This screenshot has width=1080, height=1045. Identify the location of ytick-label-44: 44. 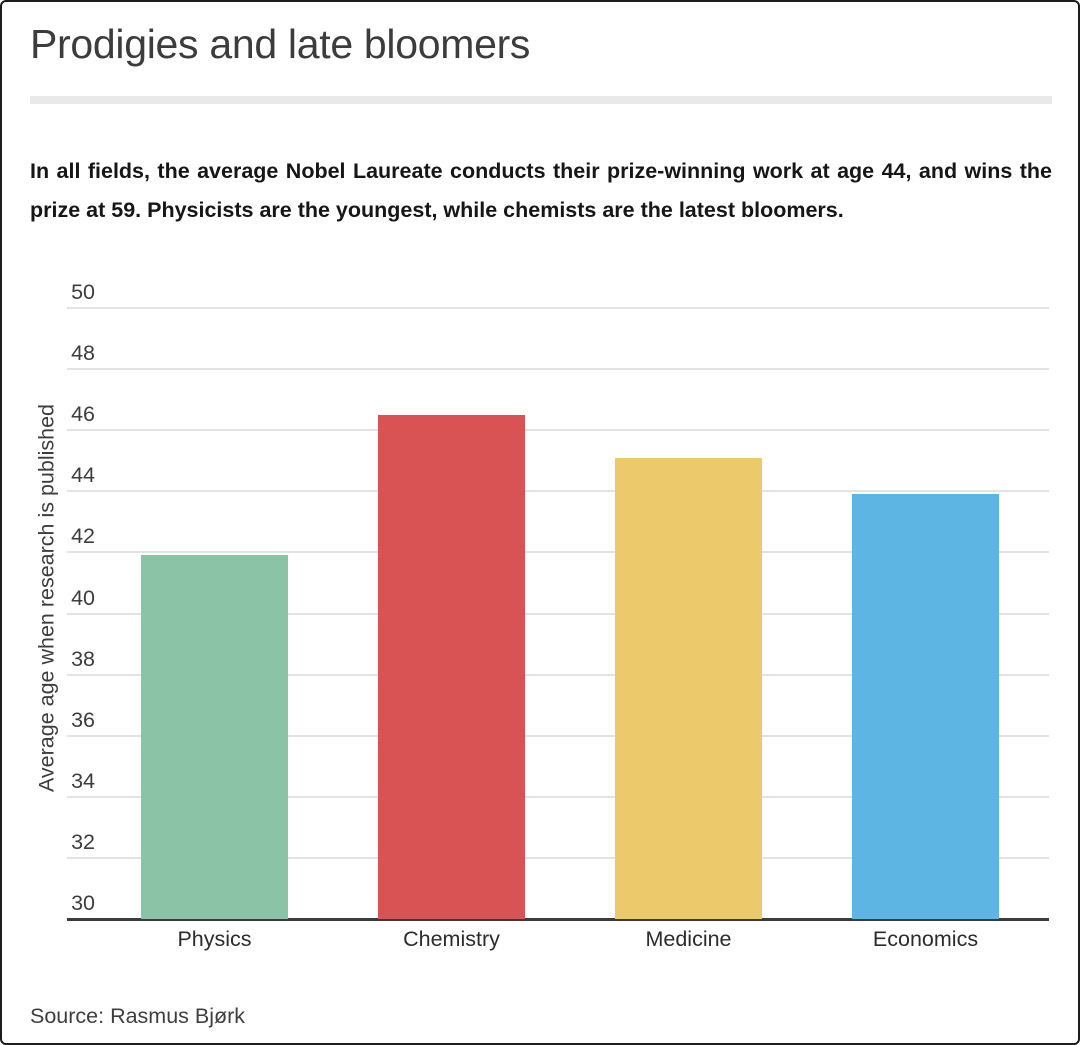
(83, 475).